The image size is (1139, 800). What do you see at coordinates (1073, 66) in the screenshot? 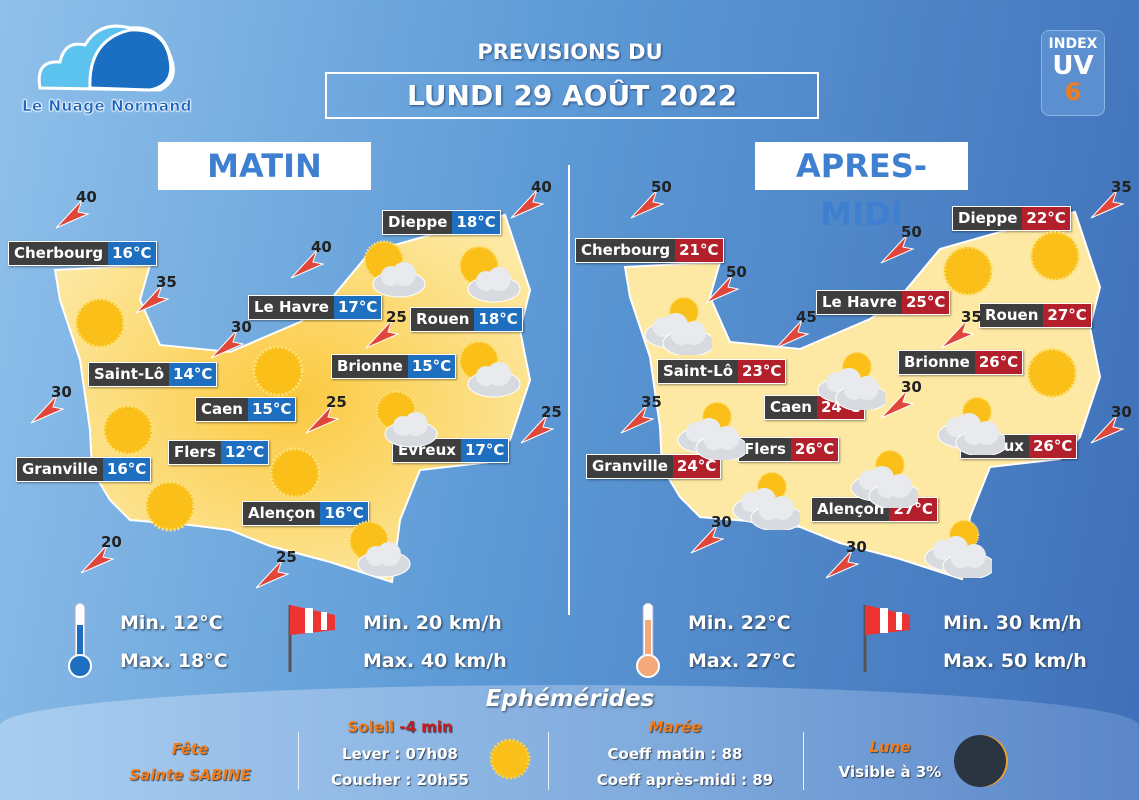
I see `uv-label: UV` at bounding box center [1073, 66].